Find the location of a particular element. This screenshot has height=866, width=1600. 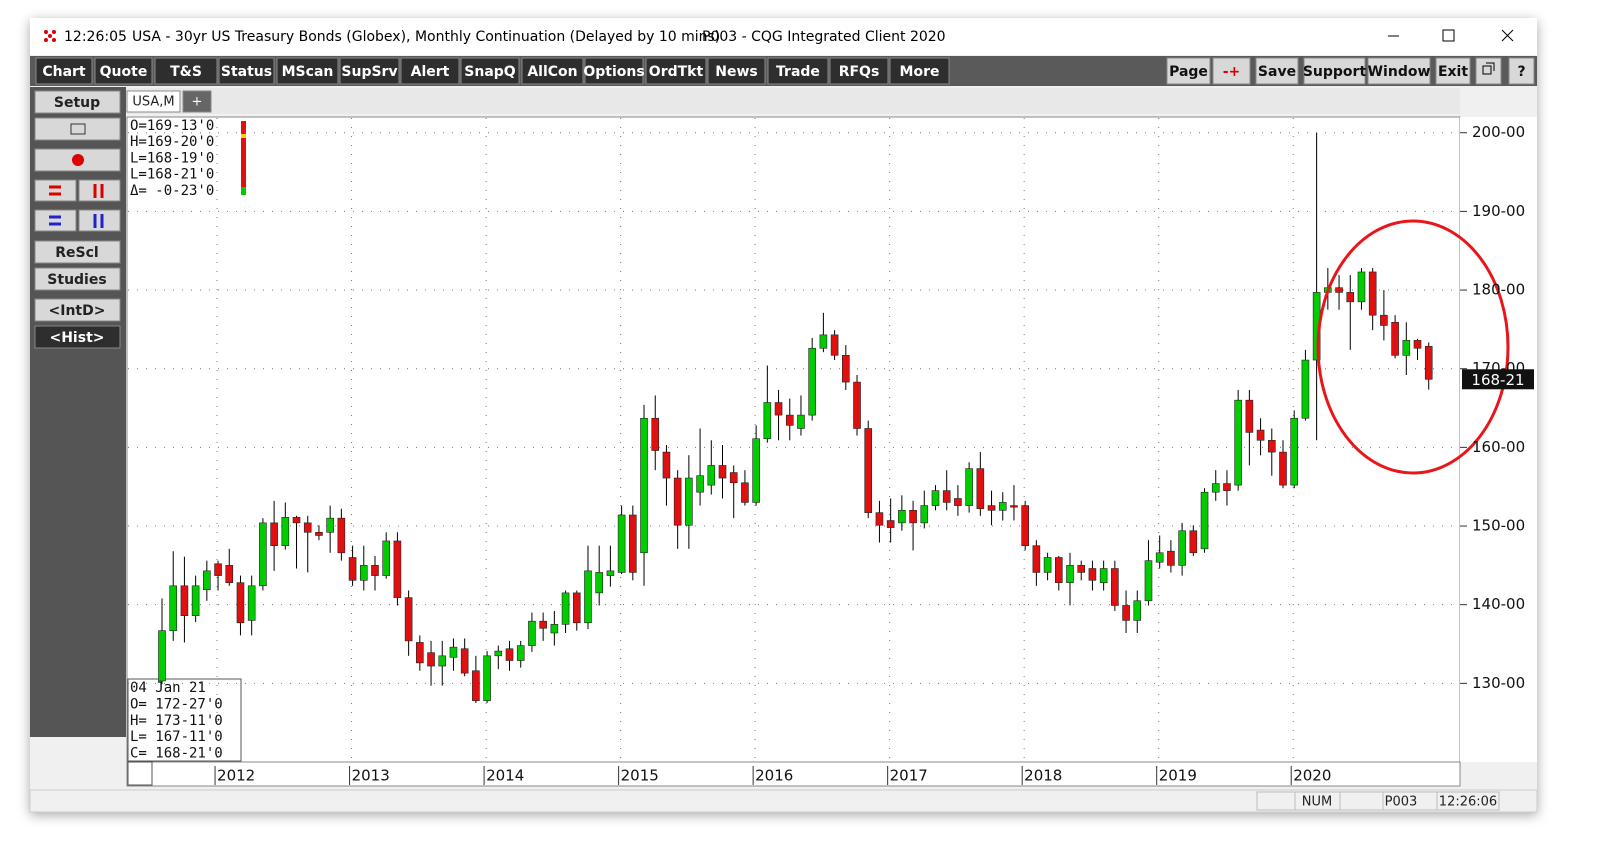

toolbar-button-label: RFQs is located at coordinates (859, 72).